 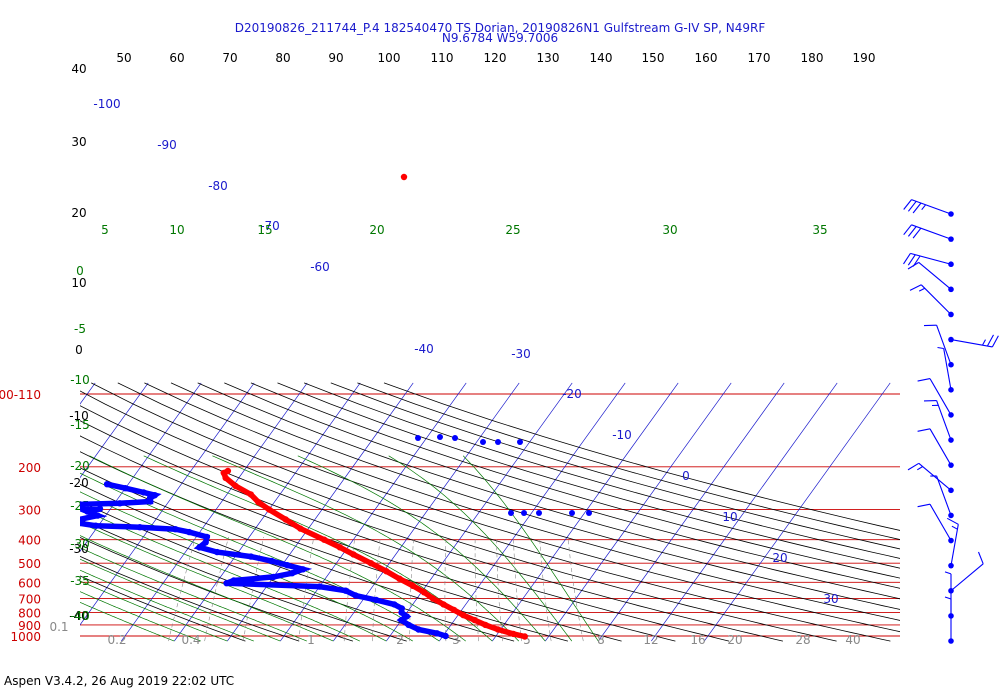 What do you see at coordinates (500, 38) in the screenshot?
I see `chart-subtitle: N9.6784 W59.7006` at bounding box center [500, 38].